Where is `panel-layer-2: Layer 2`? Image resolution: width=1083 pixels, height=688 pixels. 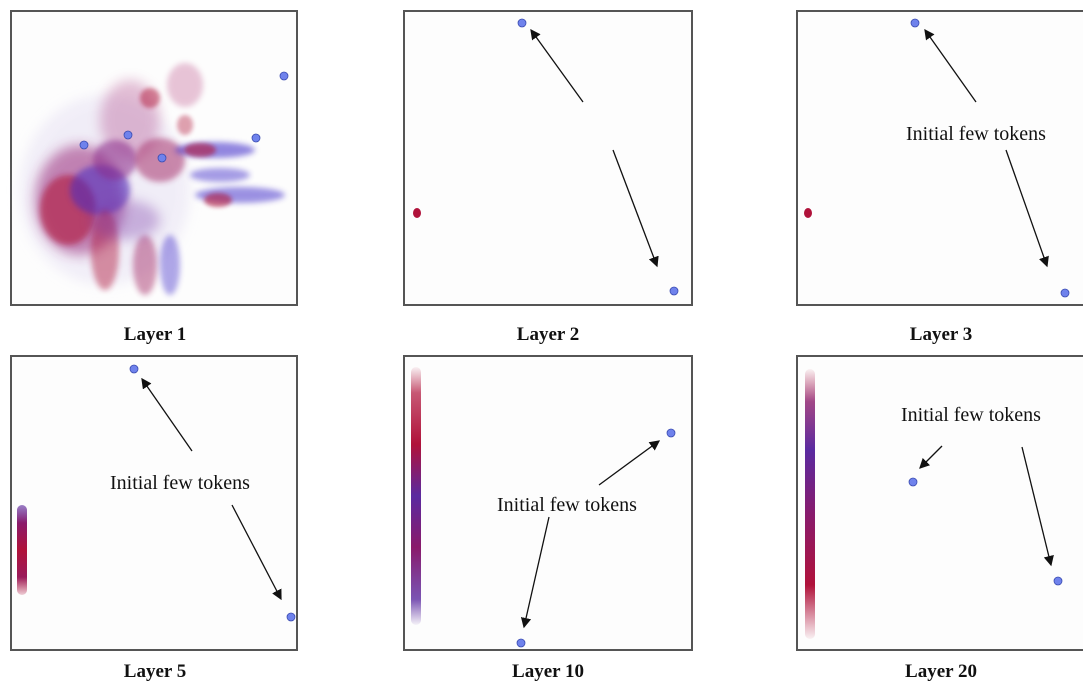 panel-layer-2: Layer 2 is located at coordinates (548, 177).